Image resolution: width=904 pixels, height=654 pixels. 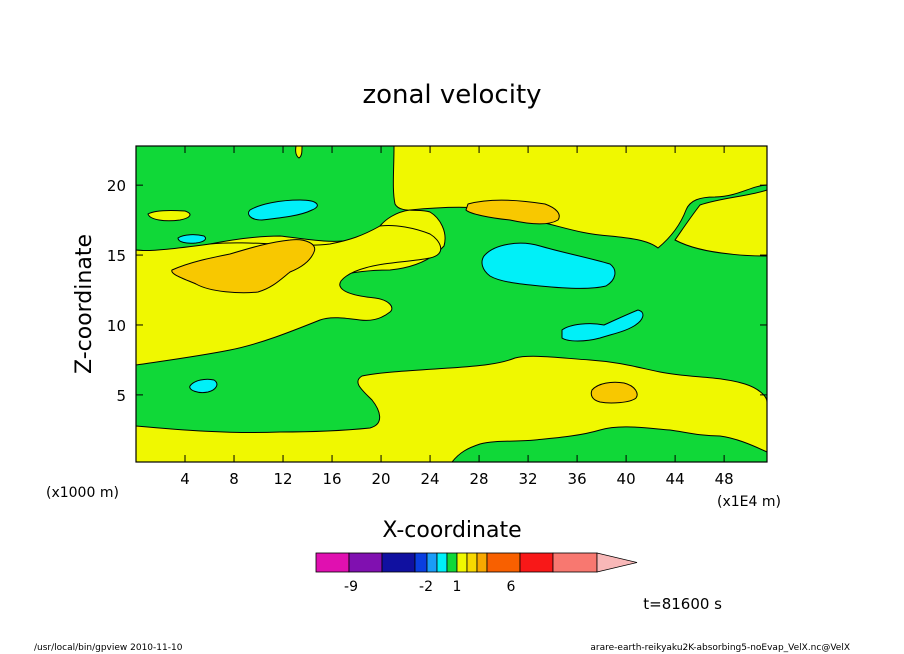 What do you see at coordinates (426, 587) in the screenshot?
I see `colorbar-label: -2` at bounding box center [426, 587].